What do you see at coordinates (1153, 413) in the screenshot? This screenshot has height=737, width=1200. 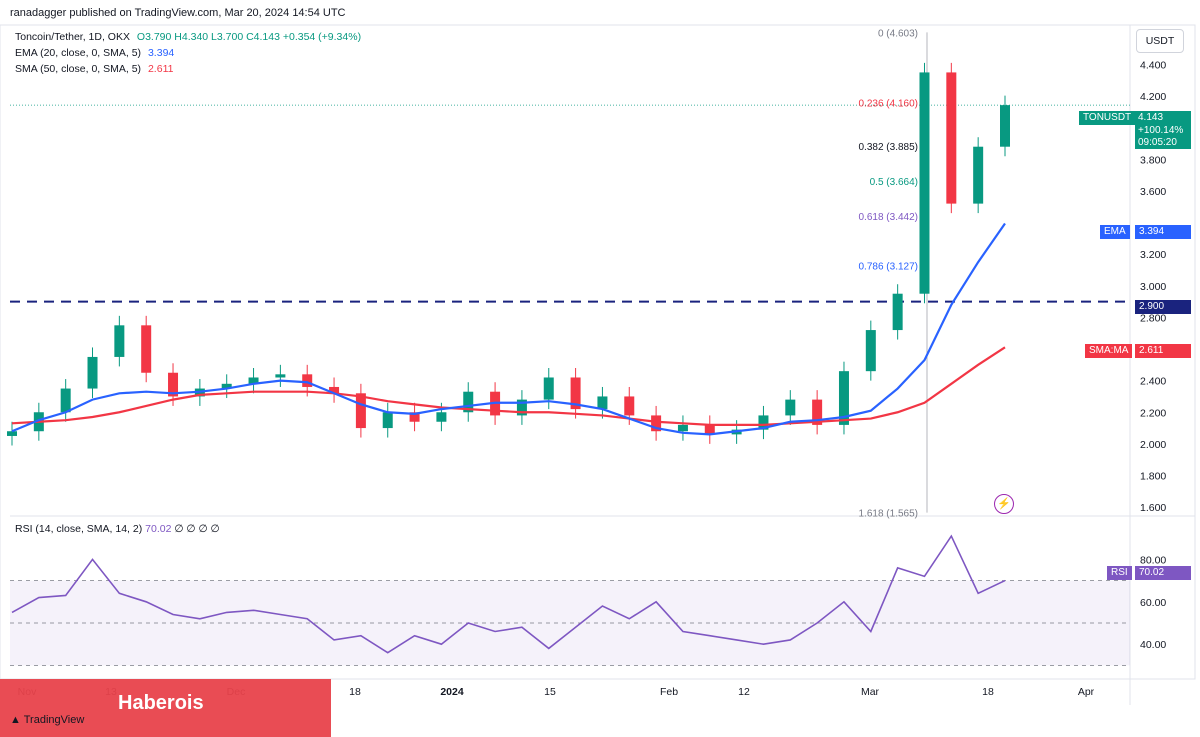 I see `price-tick-8: 2.200` at bounding box center [1153, 413].